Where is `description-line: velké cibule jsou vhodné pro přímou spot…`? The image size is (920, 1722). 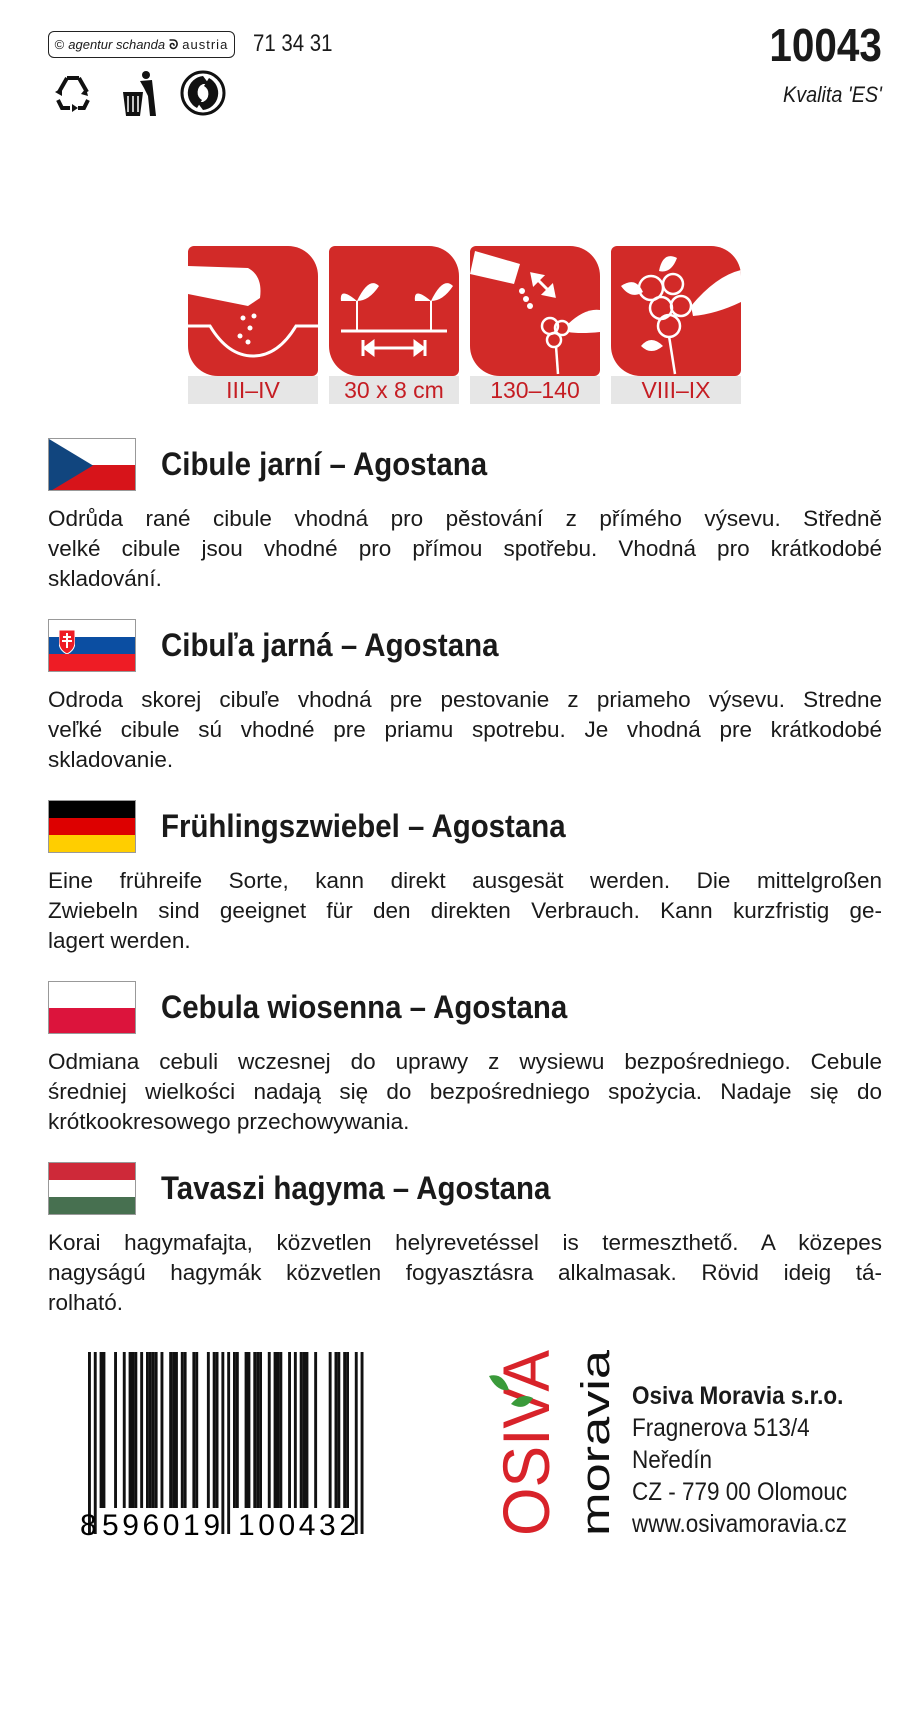 description-line: velké cibule jsou vhodné pro přímou spot… is located at coordinates (465, 548).